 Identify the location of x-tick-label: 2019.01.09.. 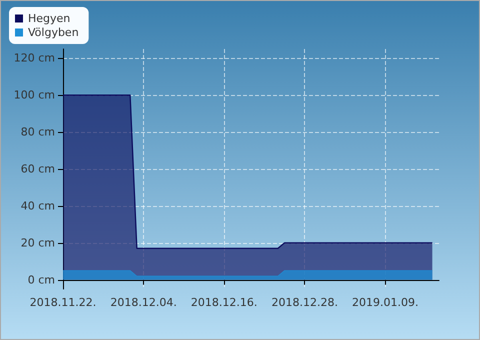
(385, 302).